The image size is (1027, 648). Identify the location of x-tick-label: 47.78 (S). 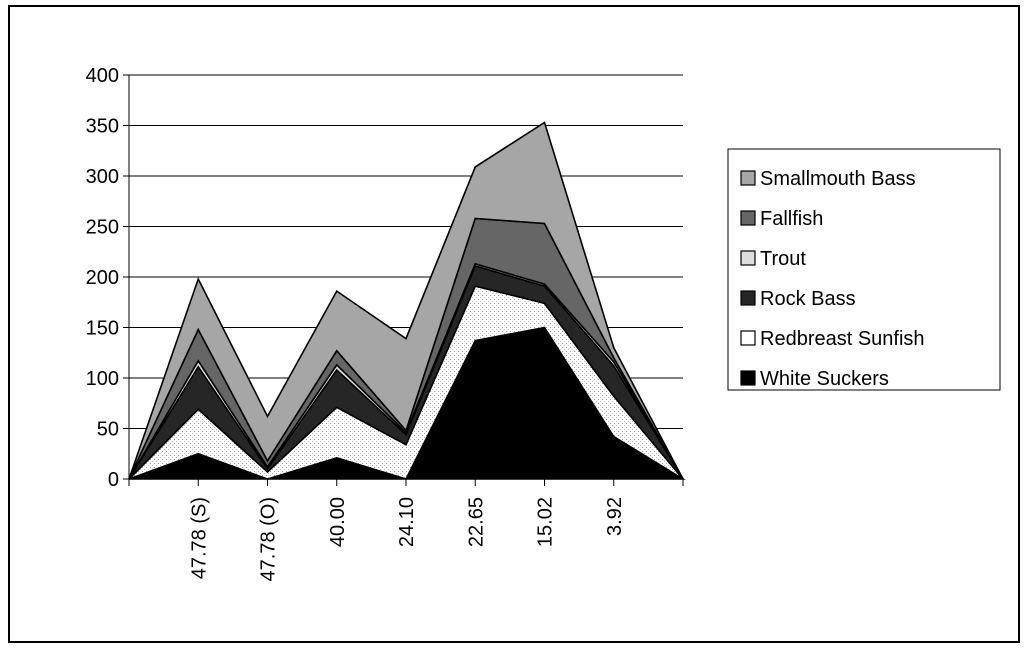
(199, 538).